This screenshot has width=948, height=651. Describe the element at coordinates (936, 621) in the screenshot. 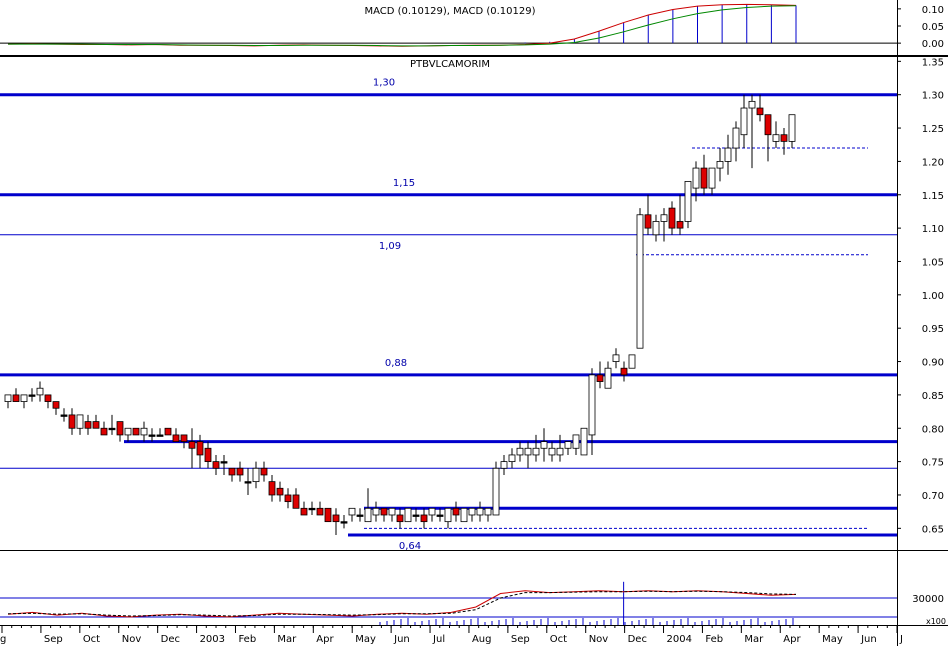

I see `volume-multiplier: x100` at that location.